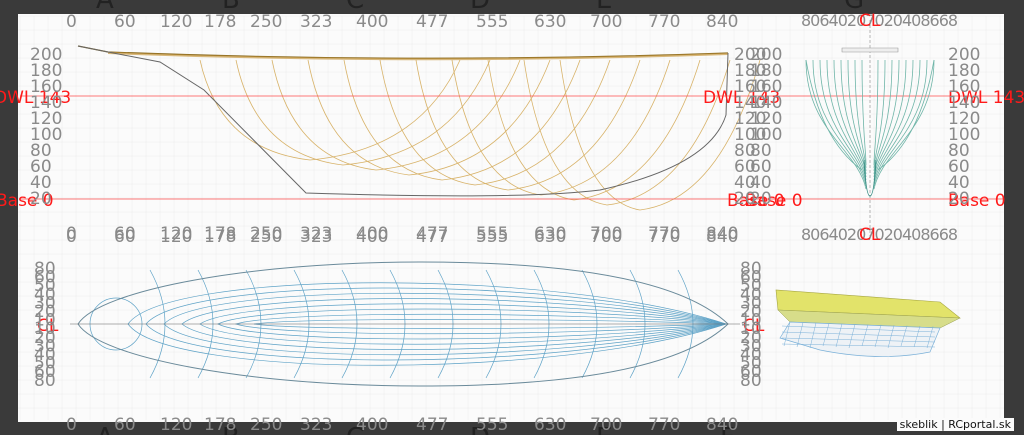 This screenshot has width=1024, height=435. I want to click on bg-letter: E, so click(604, 7).